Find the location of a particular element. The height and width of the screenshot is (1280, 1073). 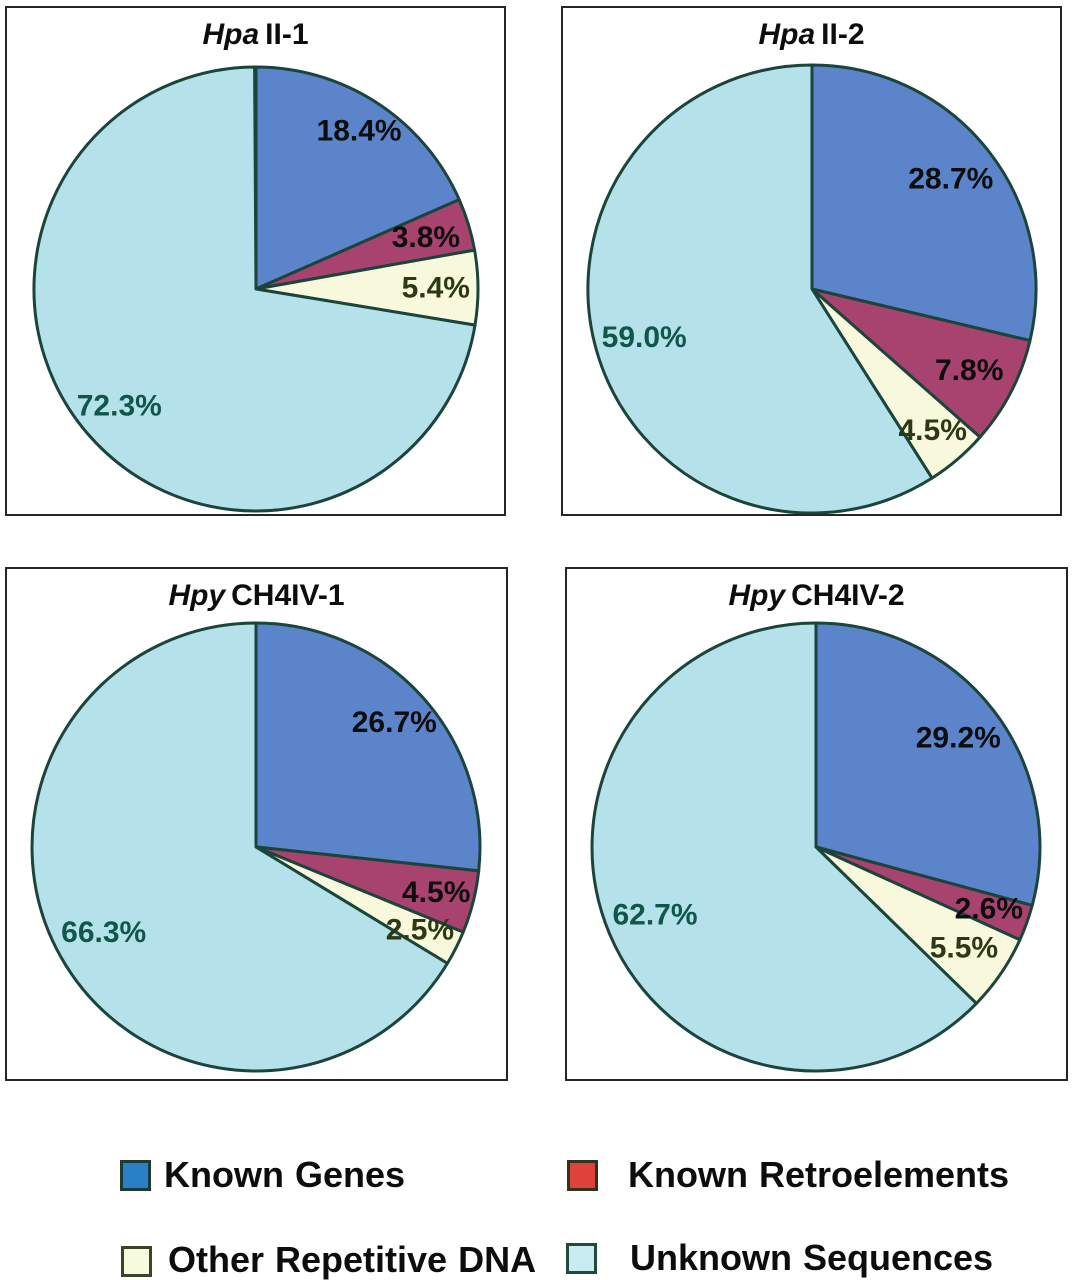

pie-title-suffix: II-1 is located at coordinates (287, 34).